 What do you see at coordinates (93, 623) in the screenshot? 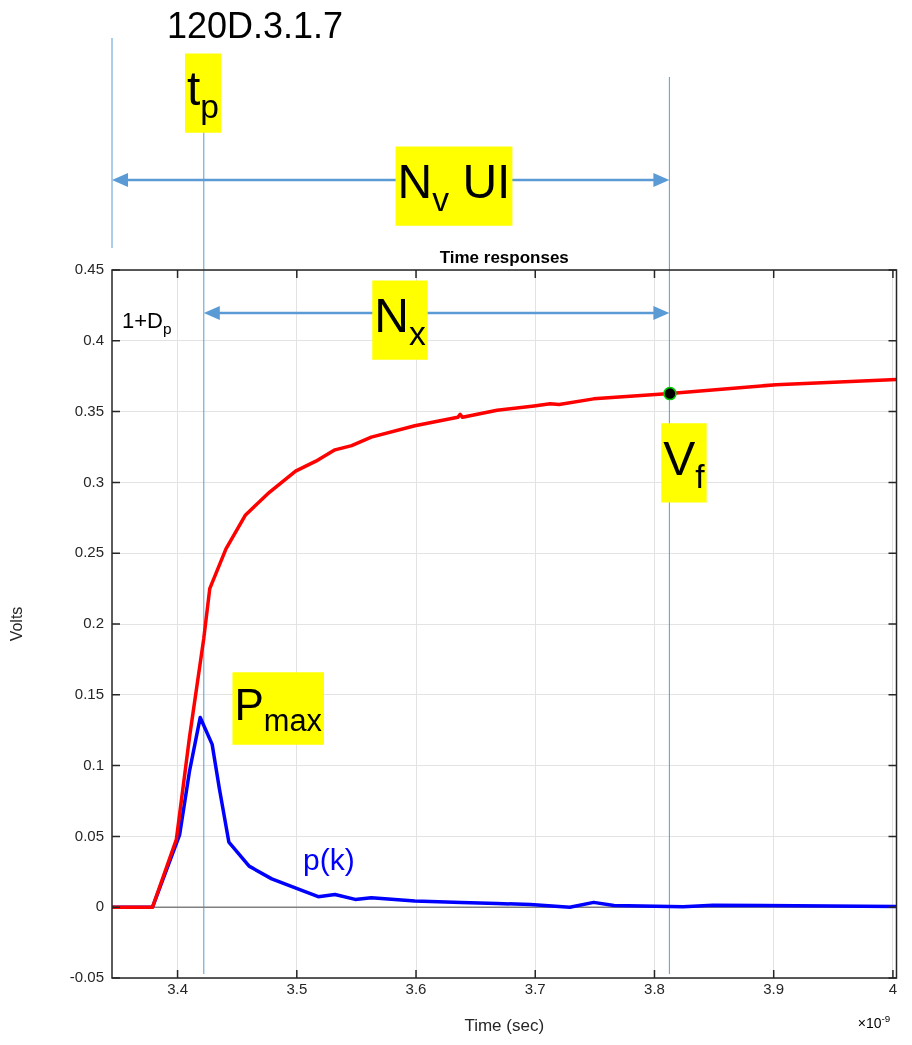
I see `y-tick-label: 0.2` at bounding box center [93, 623].